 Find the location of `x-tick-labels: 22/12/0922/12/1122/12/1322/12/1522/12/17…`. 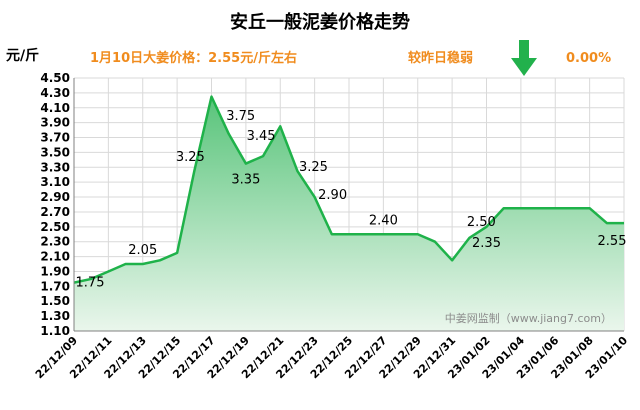

x-tick-labels: 22/12/0922/12/1122/12/1322/12/1522/12/17… is located at coordinates (332, 358).